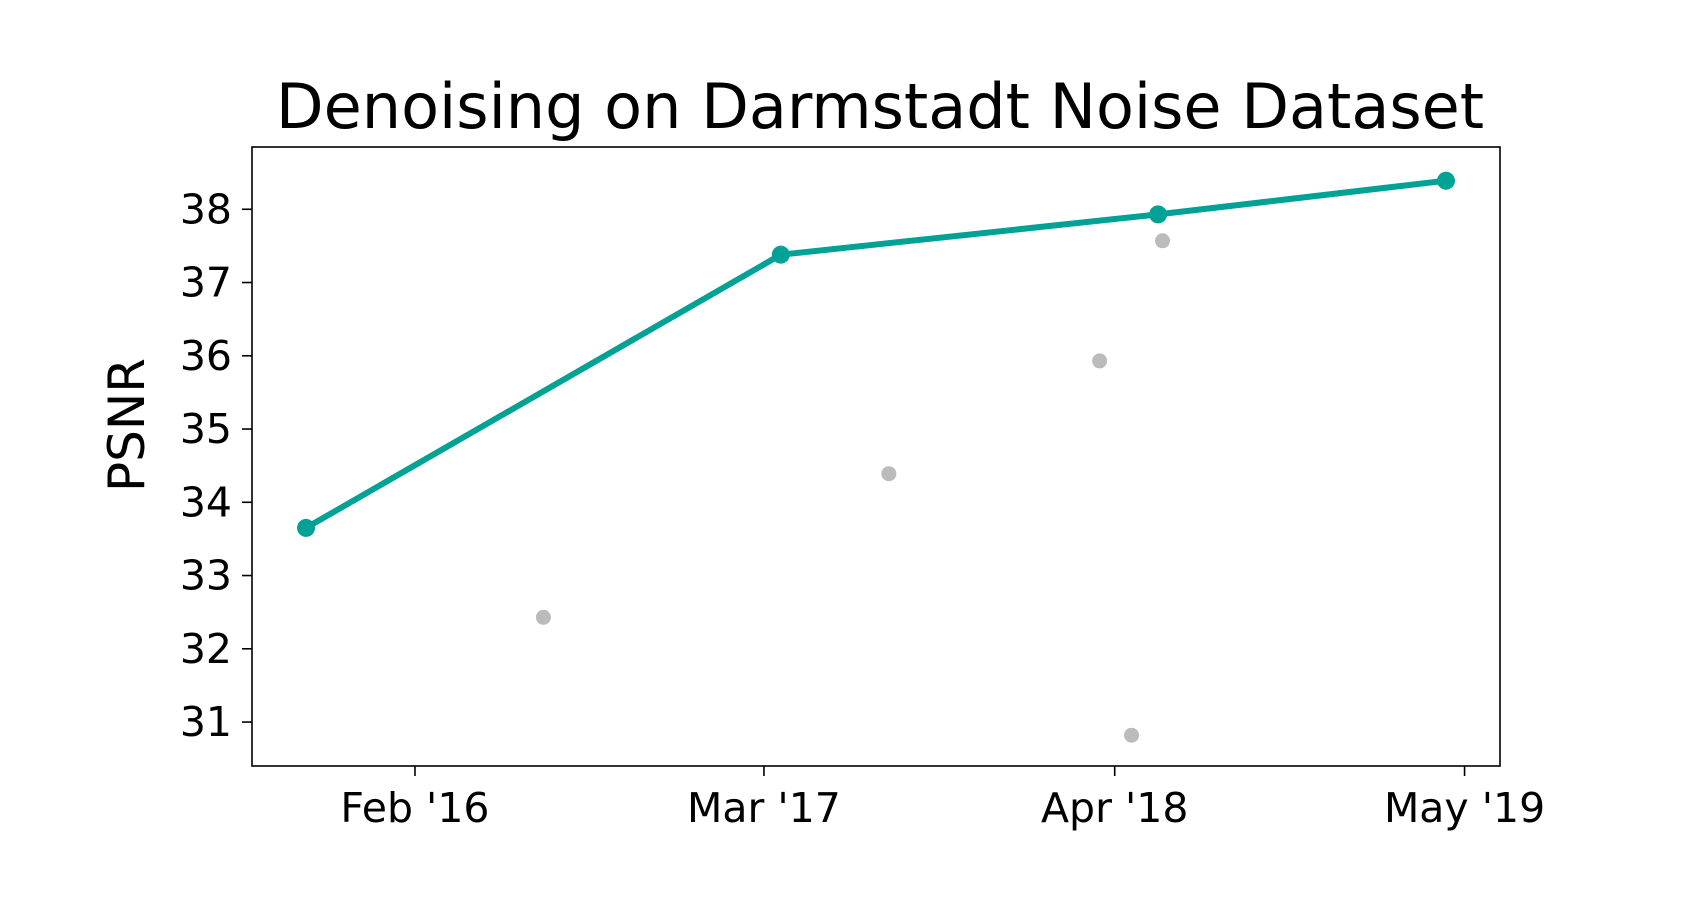 The image size is (1700, 900). What do you see at coordinates (880, 106) in the screenshot?
I see `chart-title: Denoising on Darmstadt Noise Dataset` at bounding box center [880, 106].